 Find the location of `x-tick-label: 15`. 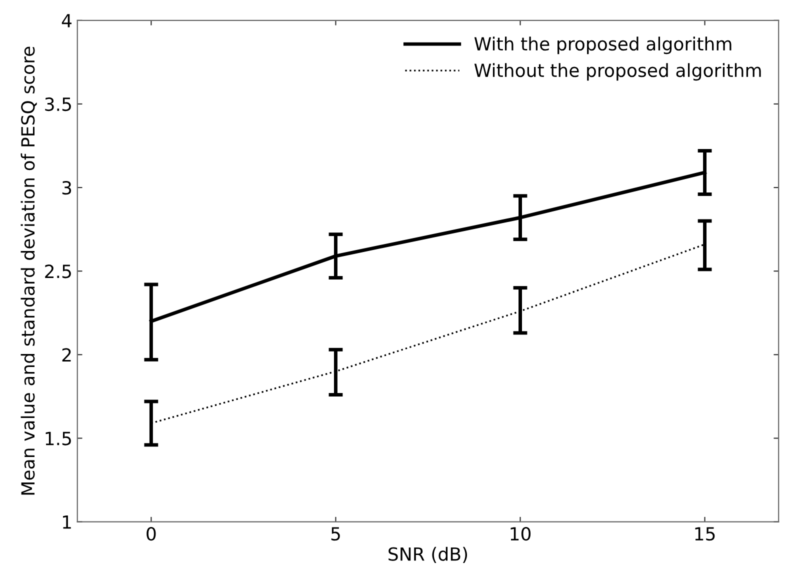

x-tick-label: 15 is located at coordinates (705, 534).